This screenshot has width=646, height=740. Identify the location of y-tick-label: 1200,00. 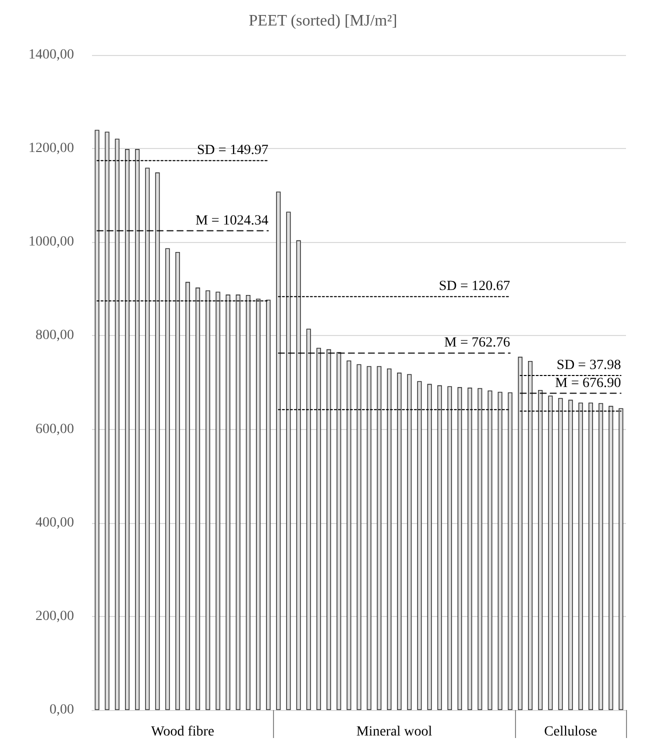
(51, 148).